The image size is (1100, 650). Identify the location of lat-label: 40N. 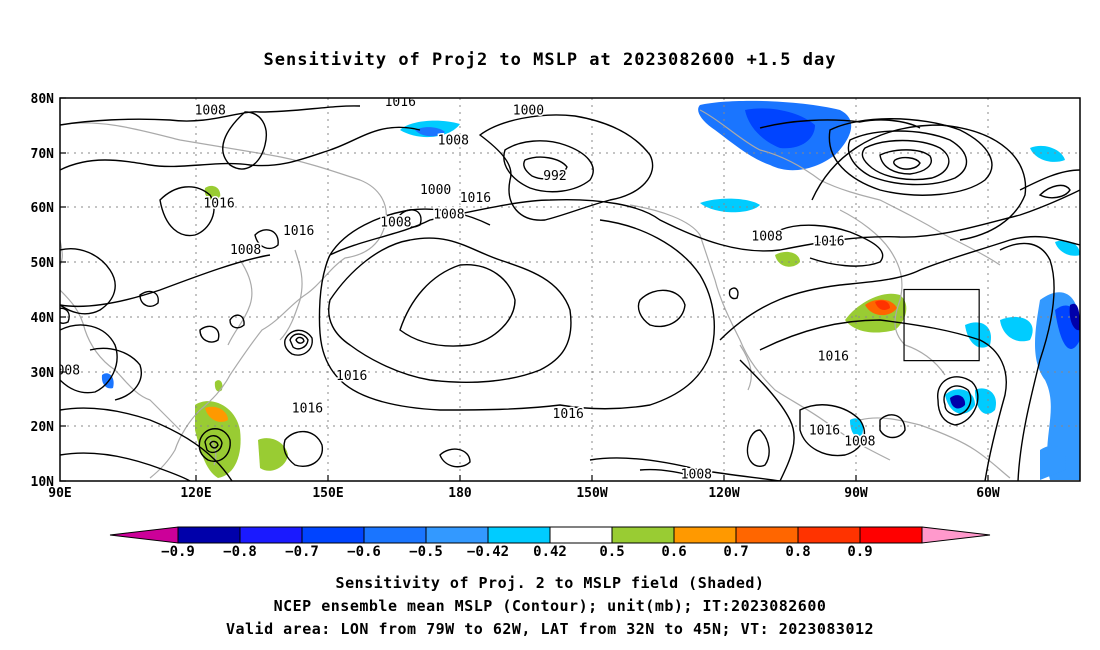
(43, 318).